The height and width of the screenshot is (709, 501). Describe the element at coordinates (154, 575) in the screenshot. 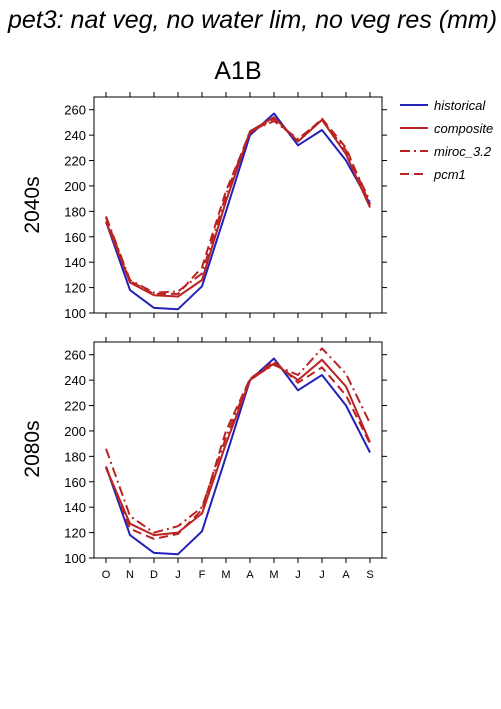

I see `x-tick-label: D` at that location.